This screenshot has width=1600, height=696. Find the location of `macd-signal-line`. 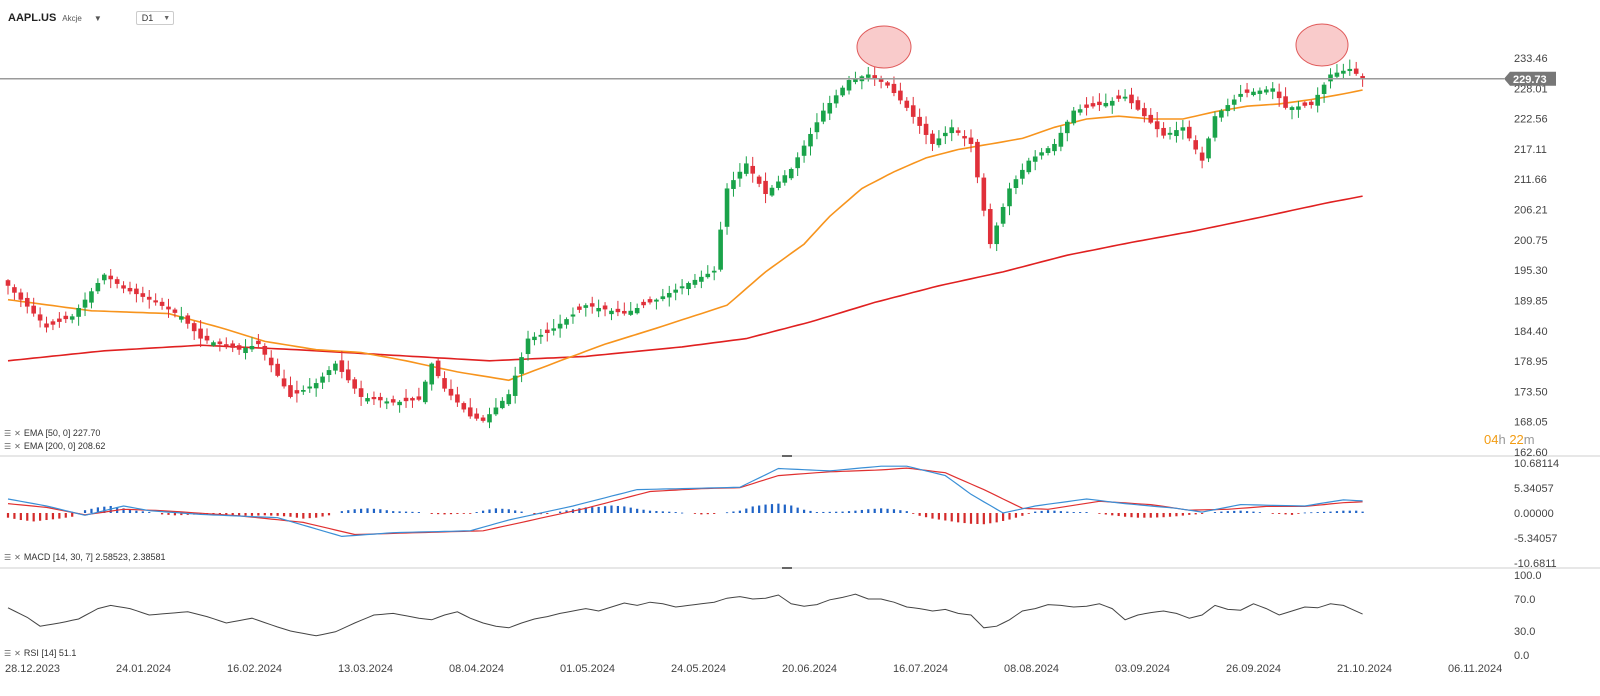

macd-signal-line is located at coordinates (685, 501).